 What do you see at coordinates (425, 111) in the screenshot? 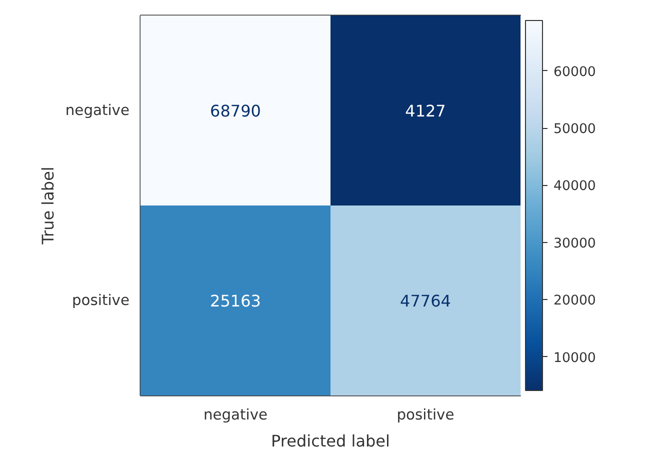
I see `data-label: 4127` at bounding box center [425, 111].